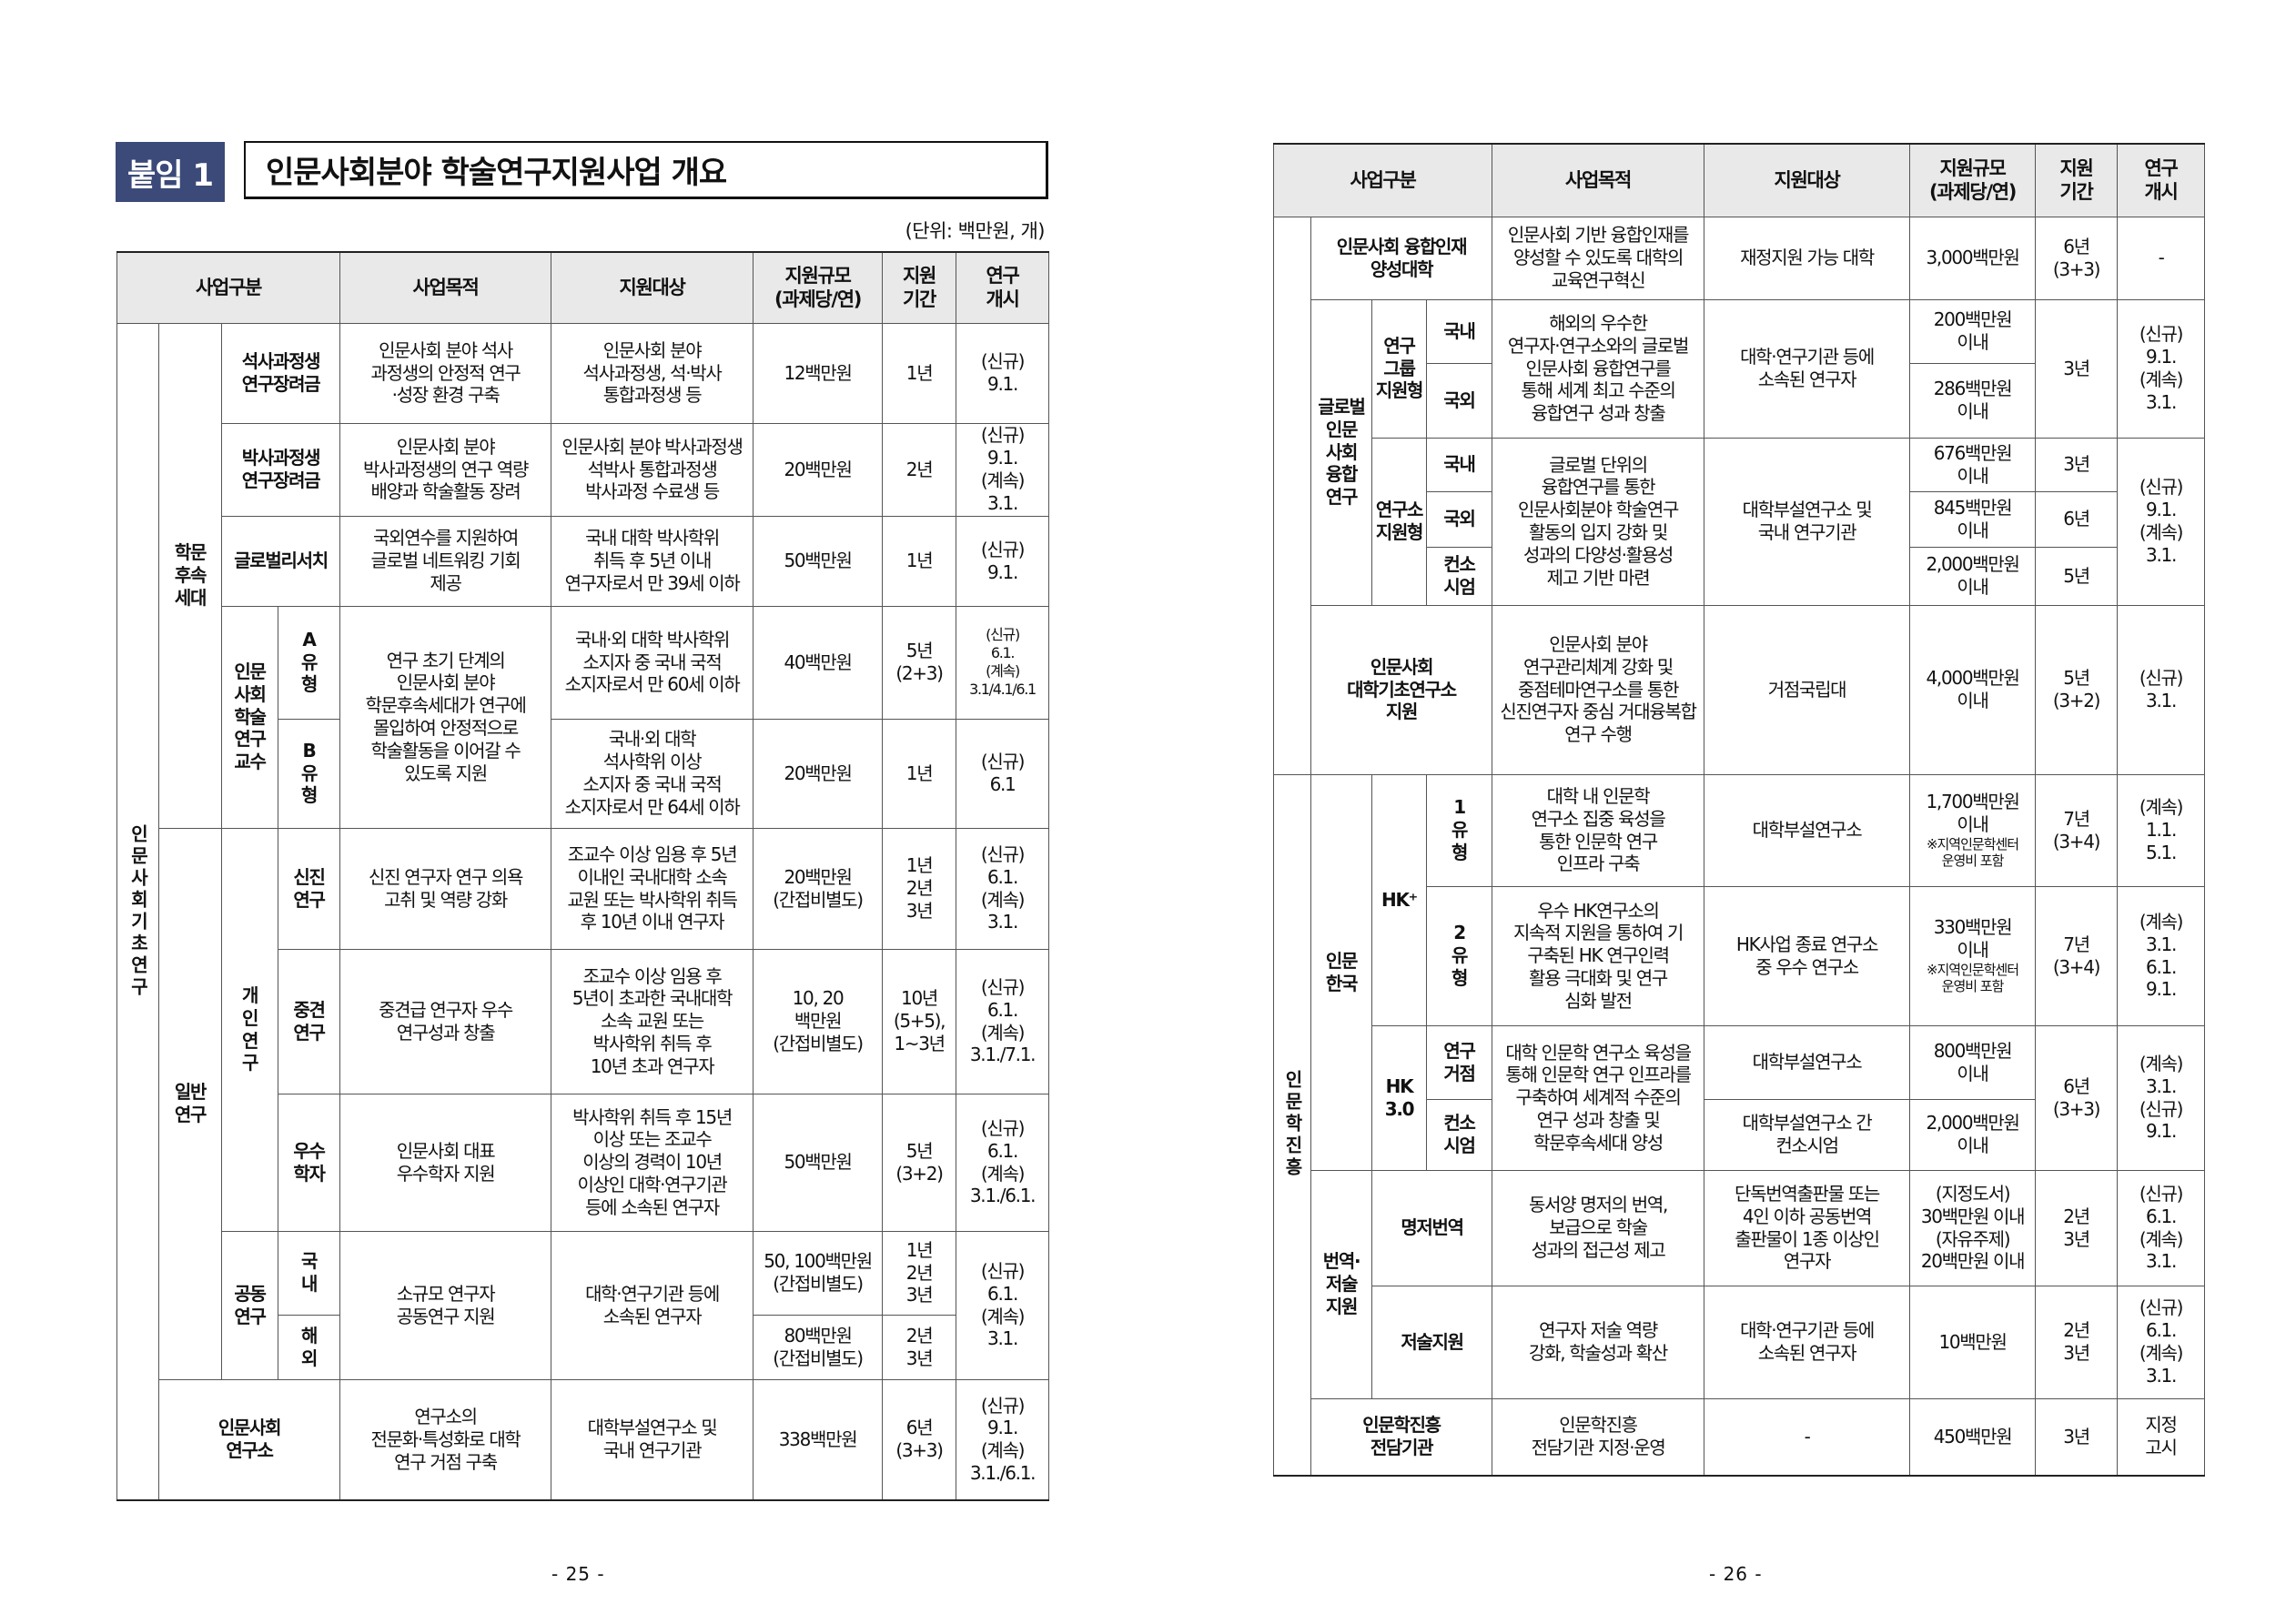 This screenshot has width=2296, height=1624. Describe the element at coordinates (818, 1162) in the screenshot. I see `row-scale: 50백만원` at that location.